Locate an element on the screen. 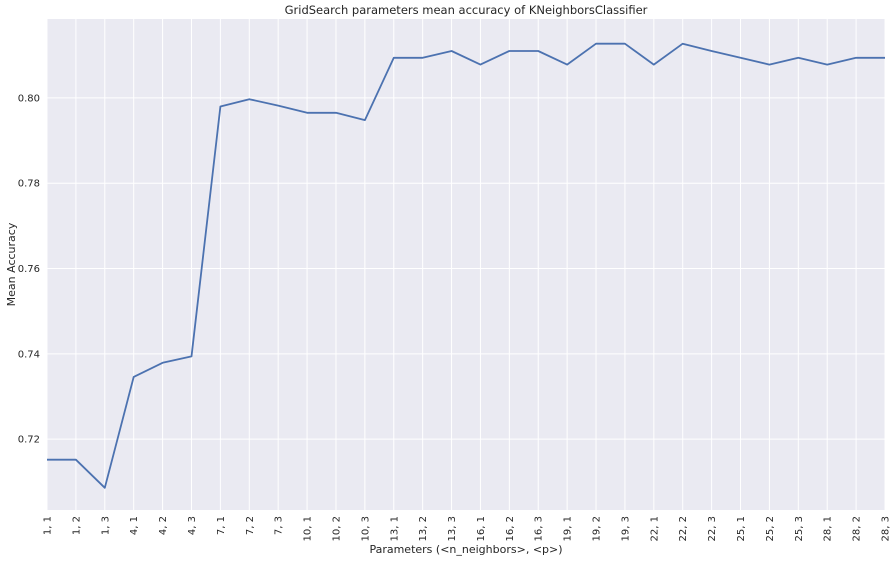 This screenshot has width=896, height=561. x-tick-label: 22, 3 is located at coordinates (712, 528).